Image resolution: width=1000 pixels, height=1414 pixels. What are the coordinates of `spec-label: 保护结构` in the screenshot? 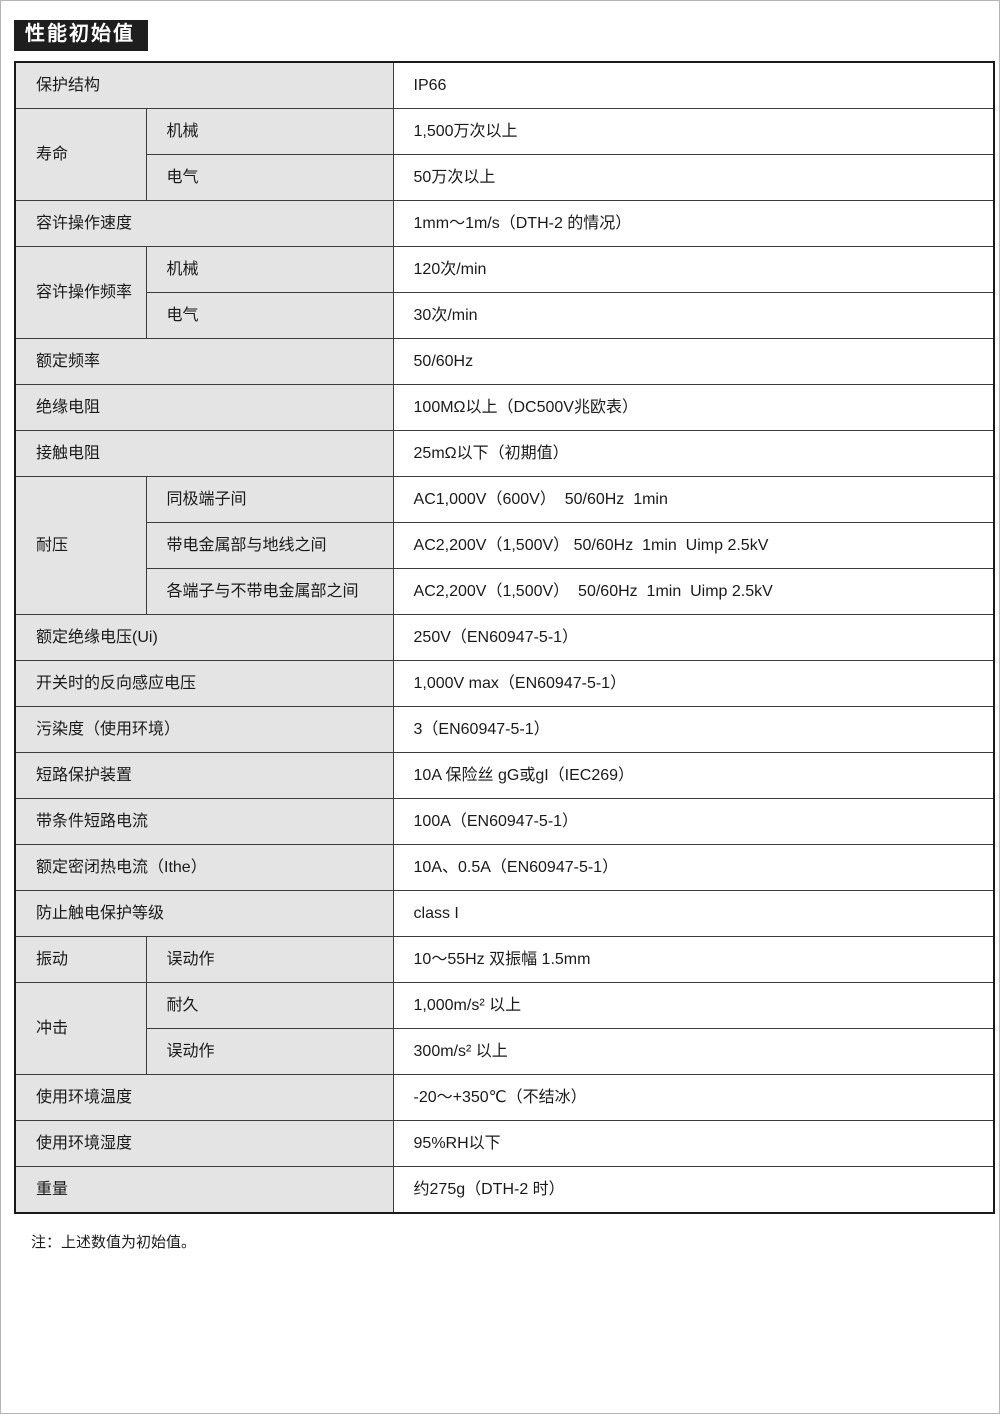 It's located at (204, 85).